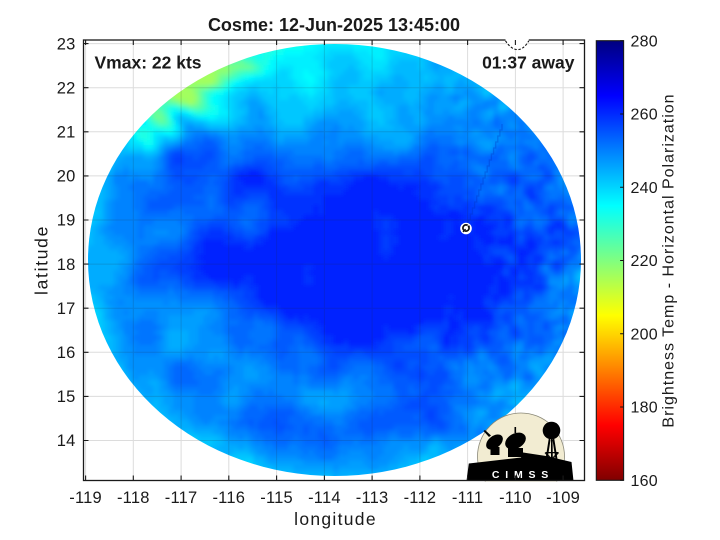 The height and width of the screenshot is (540, 720). I want to click on svg-text: 21, so click(66, 133).